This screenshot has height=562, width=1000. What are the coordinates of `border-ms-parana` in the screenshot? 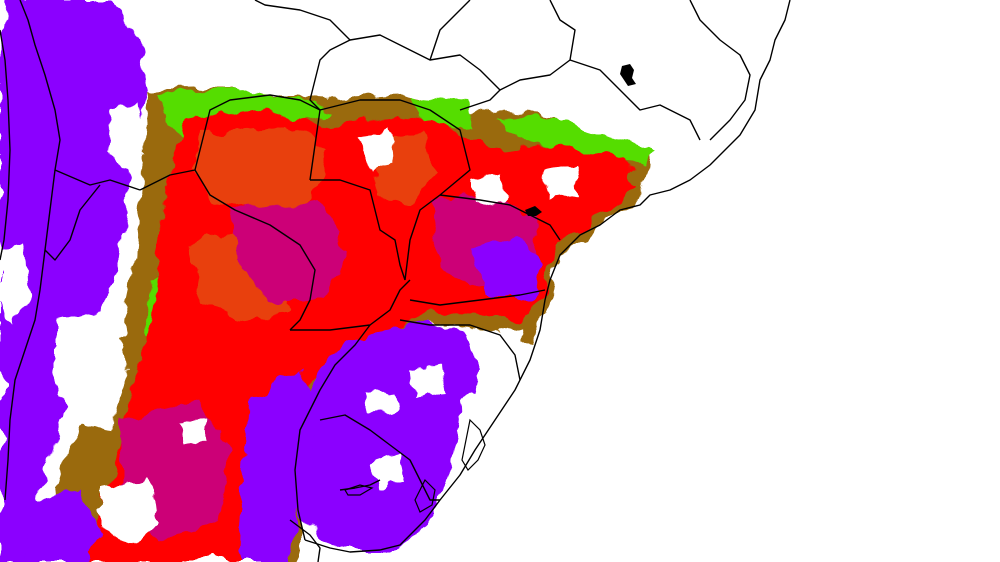 It's located at (395, 190).